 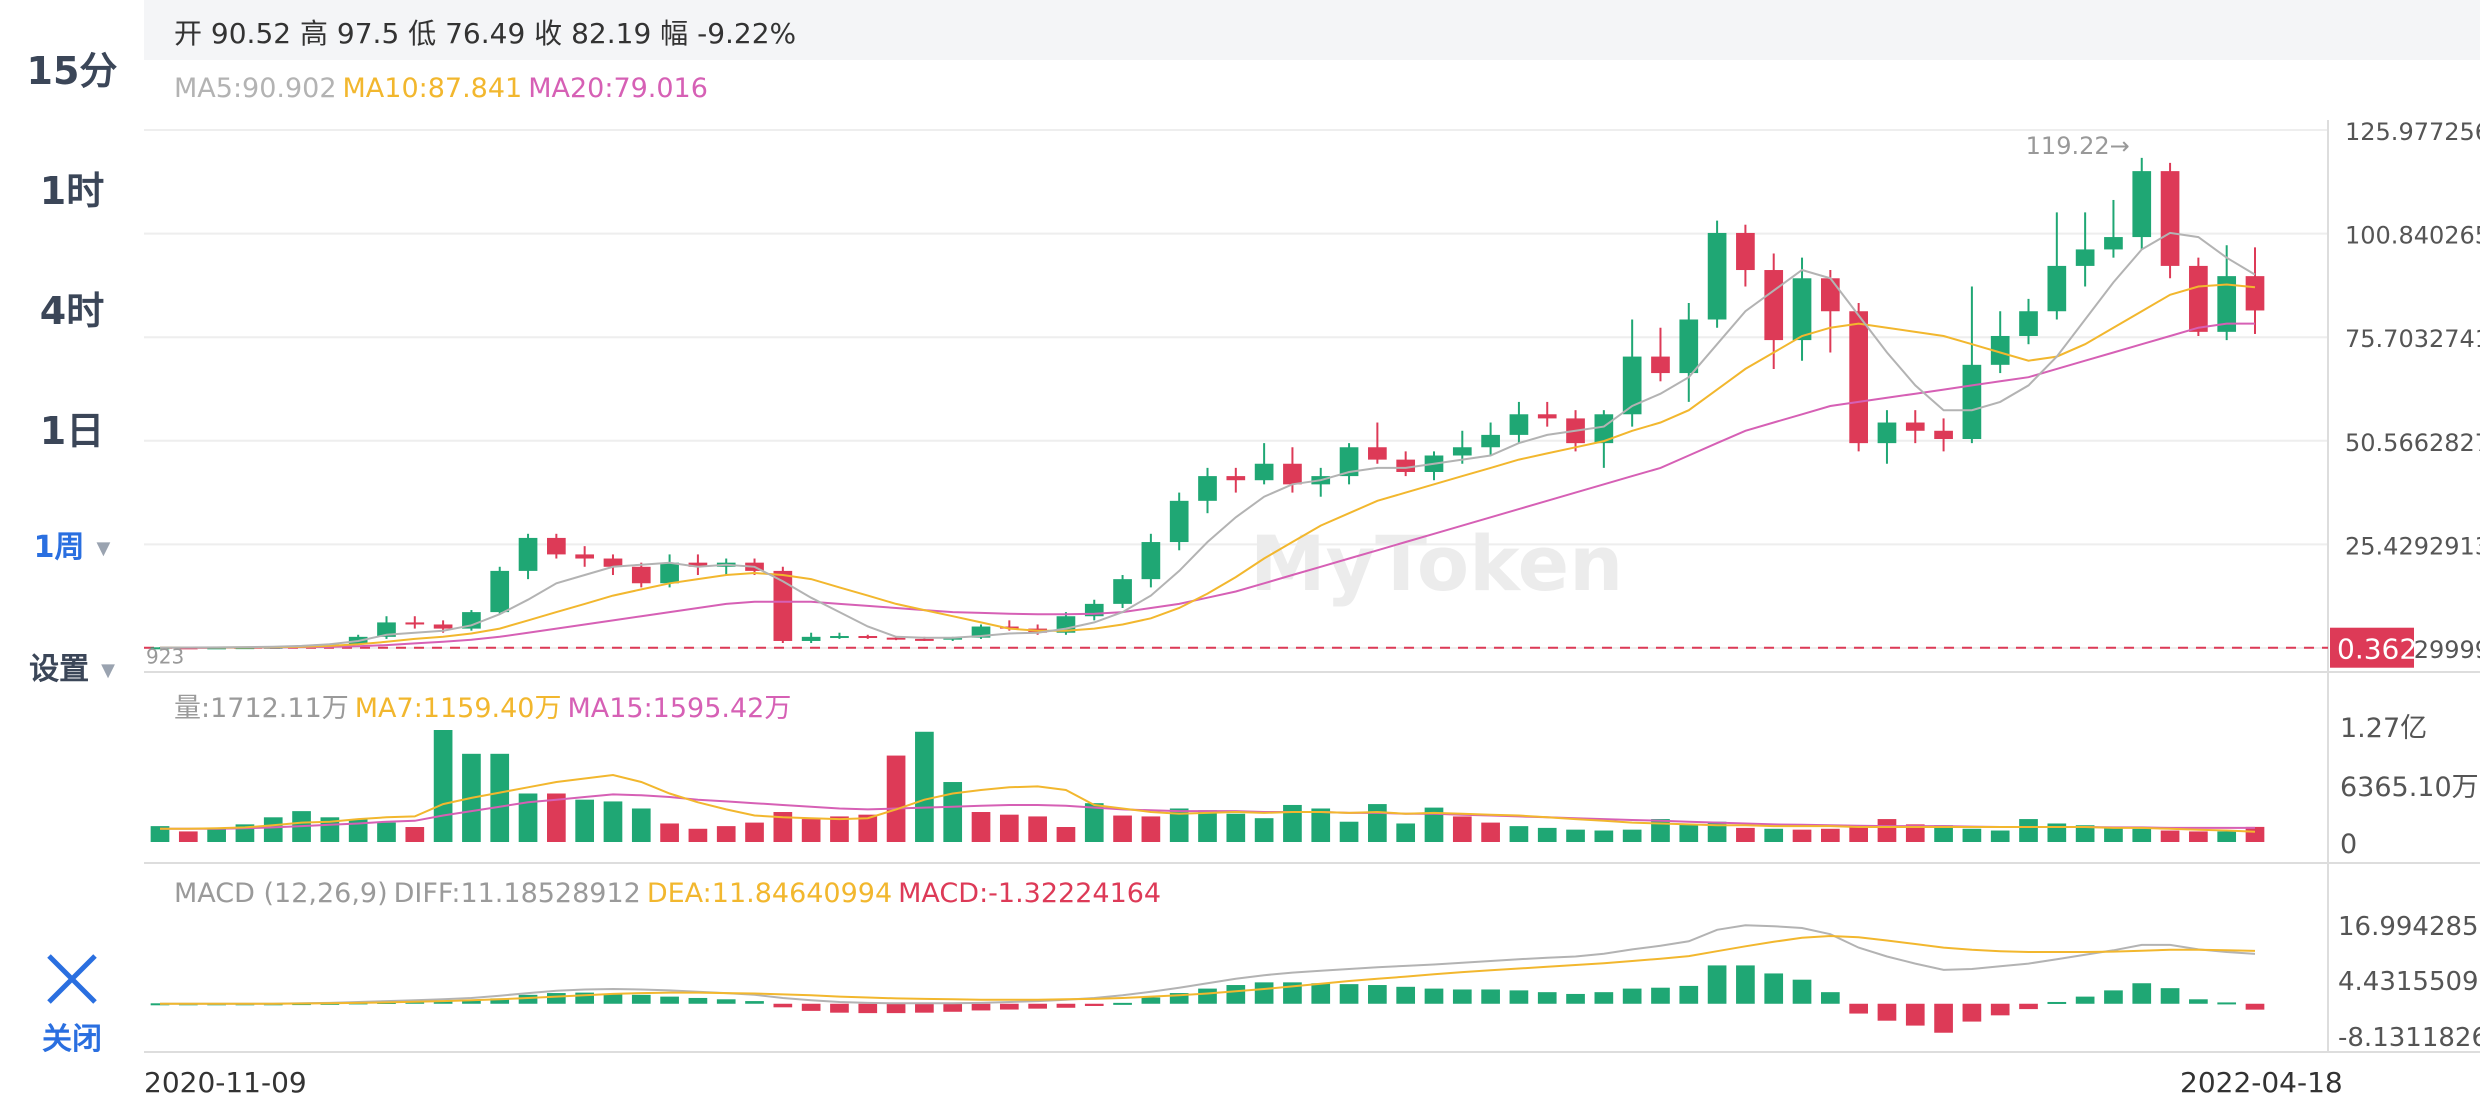 I want to click on interval-4hour: 4时, so click(x=72, y=311).